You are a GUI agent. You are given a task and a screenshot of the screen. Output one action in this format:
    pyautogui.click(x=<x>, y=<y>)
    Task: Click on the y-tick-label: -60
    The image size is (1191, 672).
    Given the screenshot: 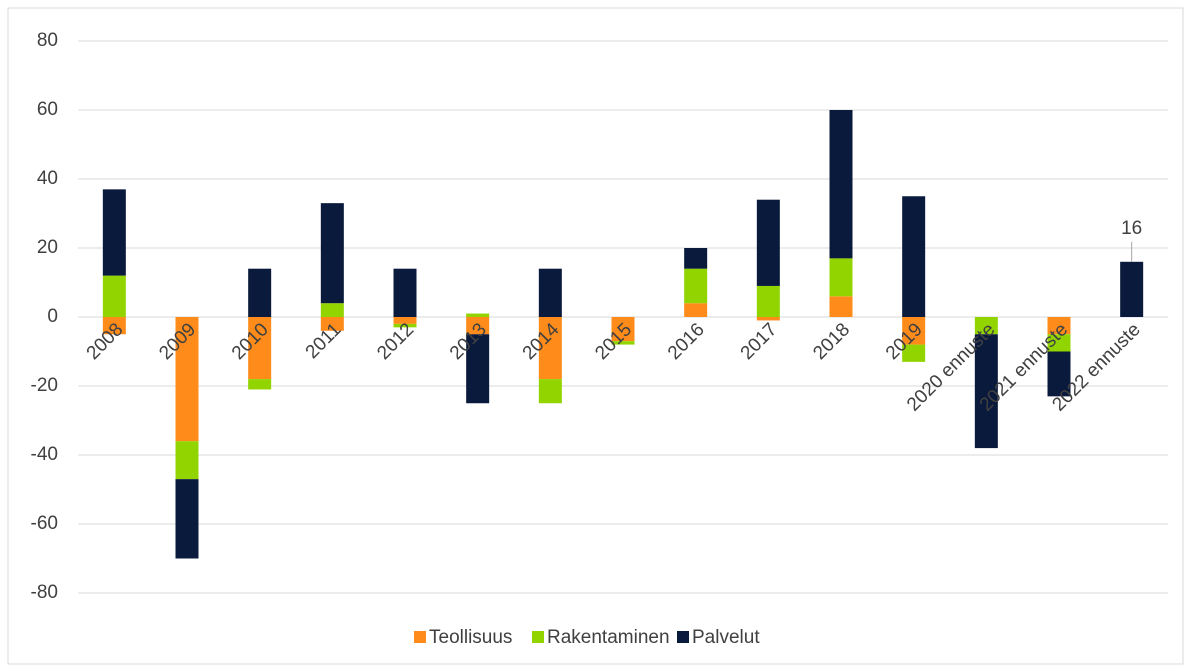 What is the action you would take?
    pyautogui.click(x=44, y=523)
    